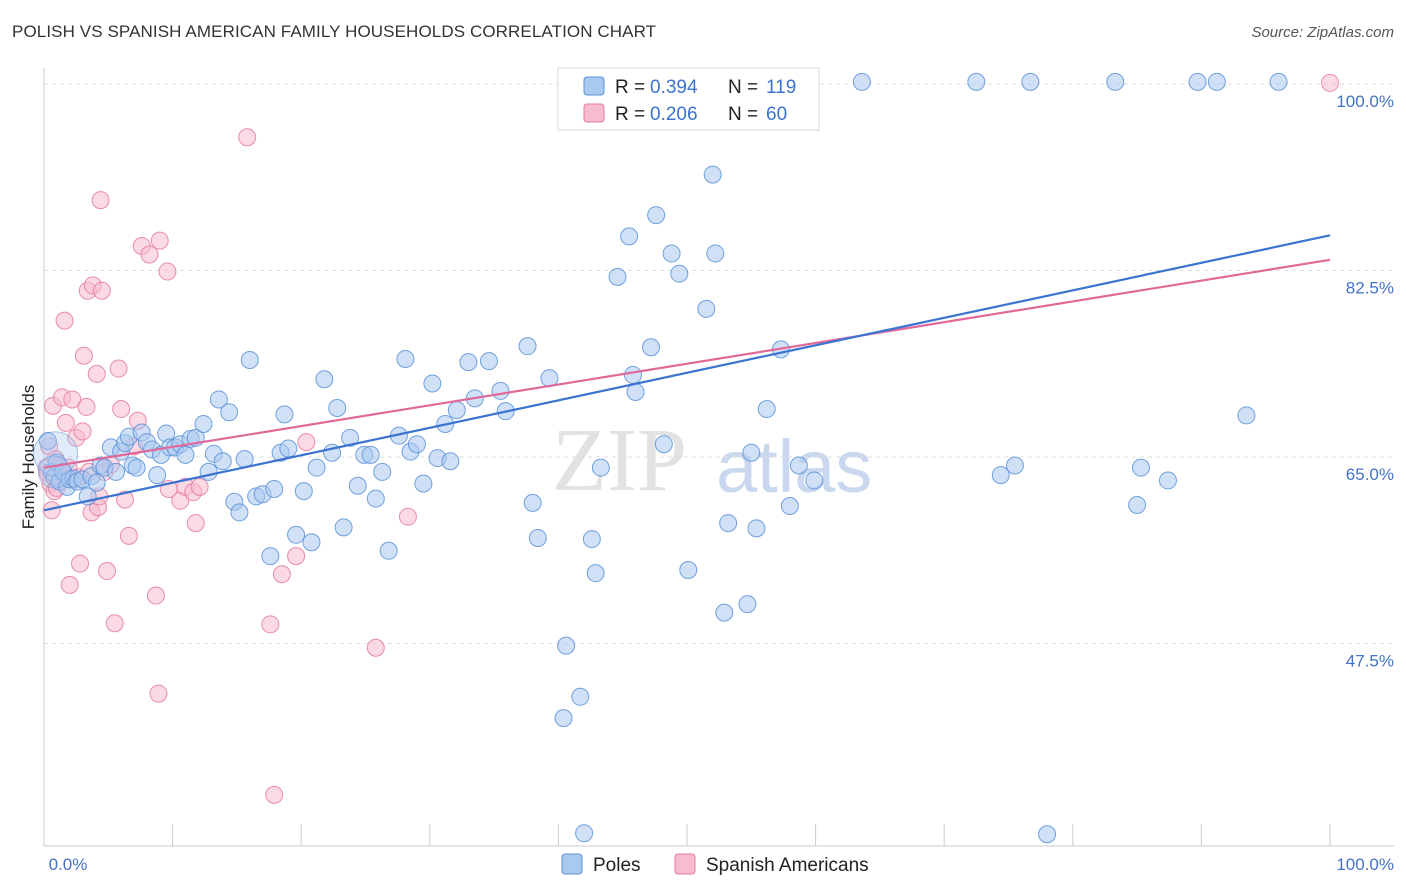  What do you see at coordinates (743, 114) in the screenshot?
I see `spanish-n-label: N =` at bounding box center [743, 114].